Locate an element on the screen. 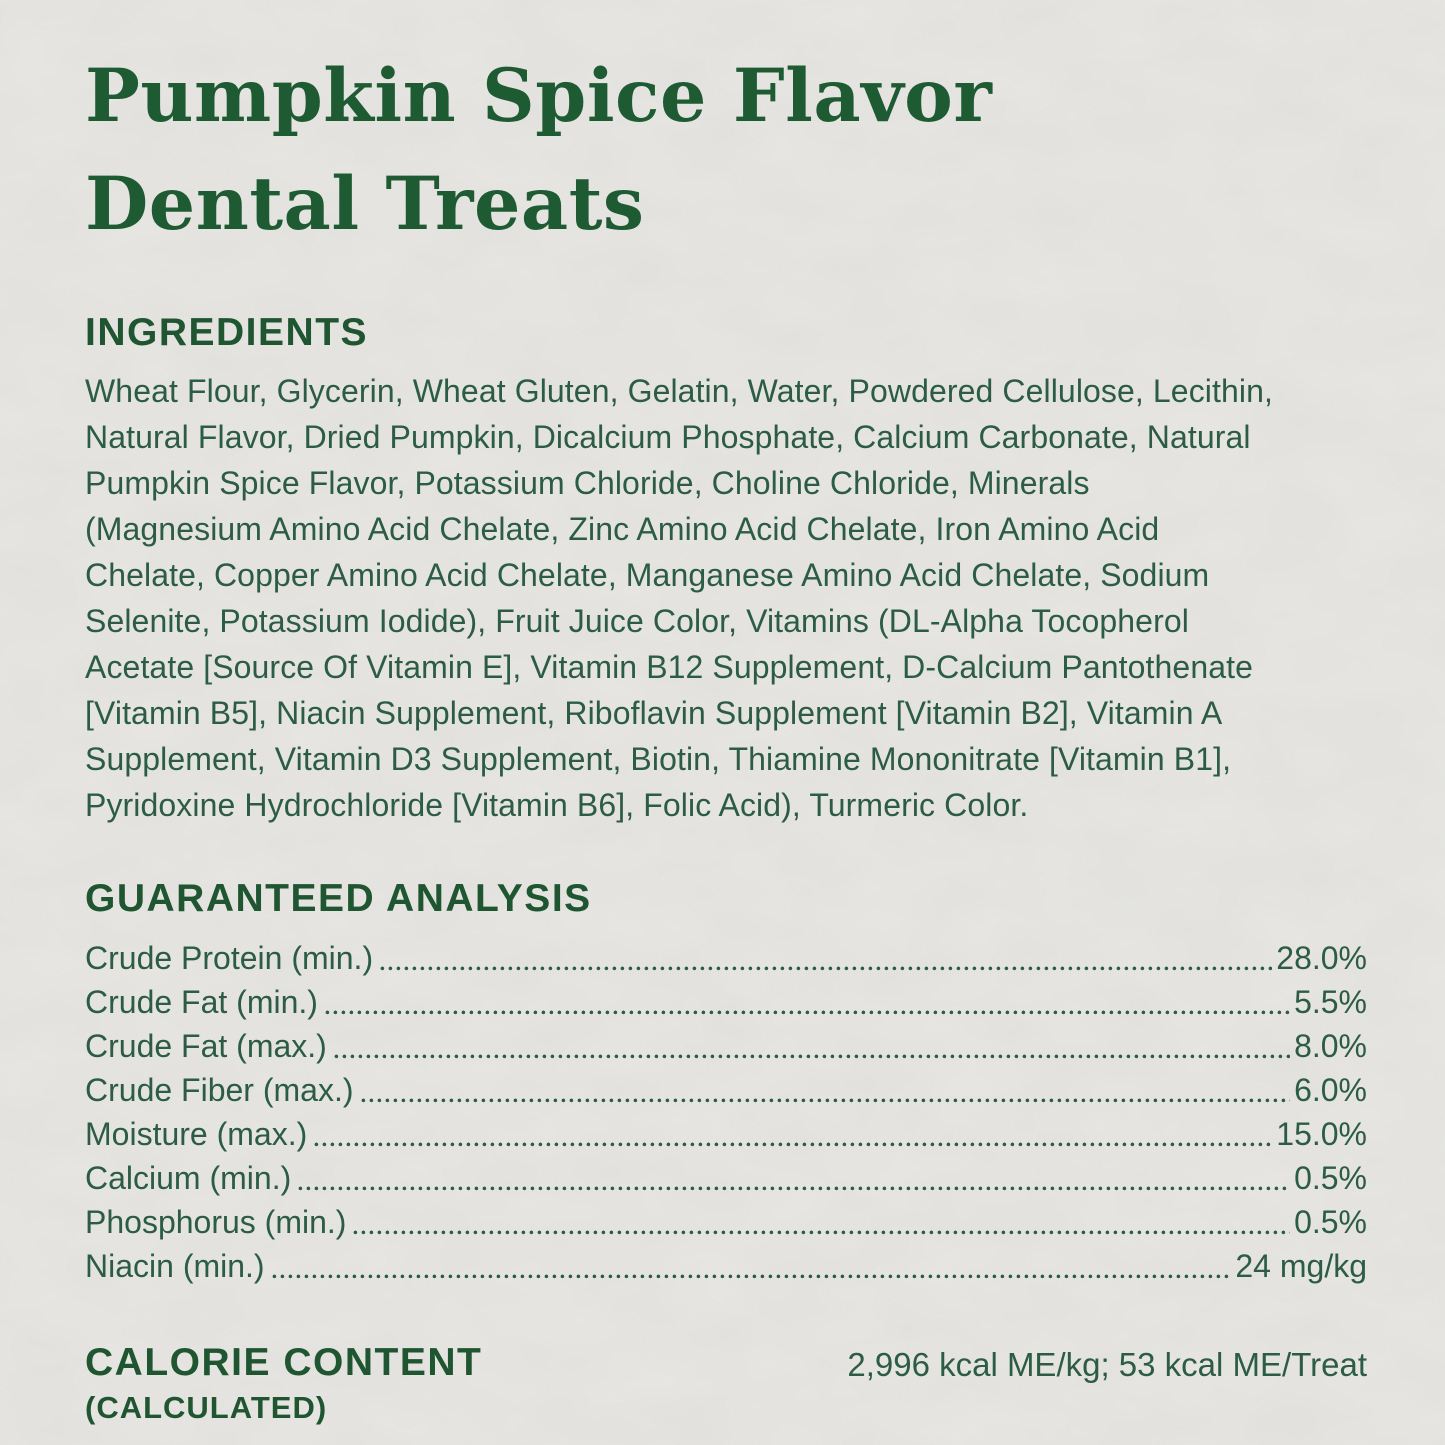  calorie-content-heading: CALORIE CONTENT (CALCULATED) is located at coordinates (283, 1385).